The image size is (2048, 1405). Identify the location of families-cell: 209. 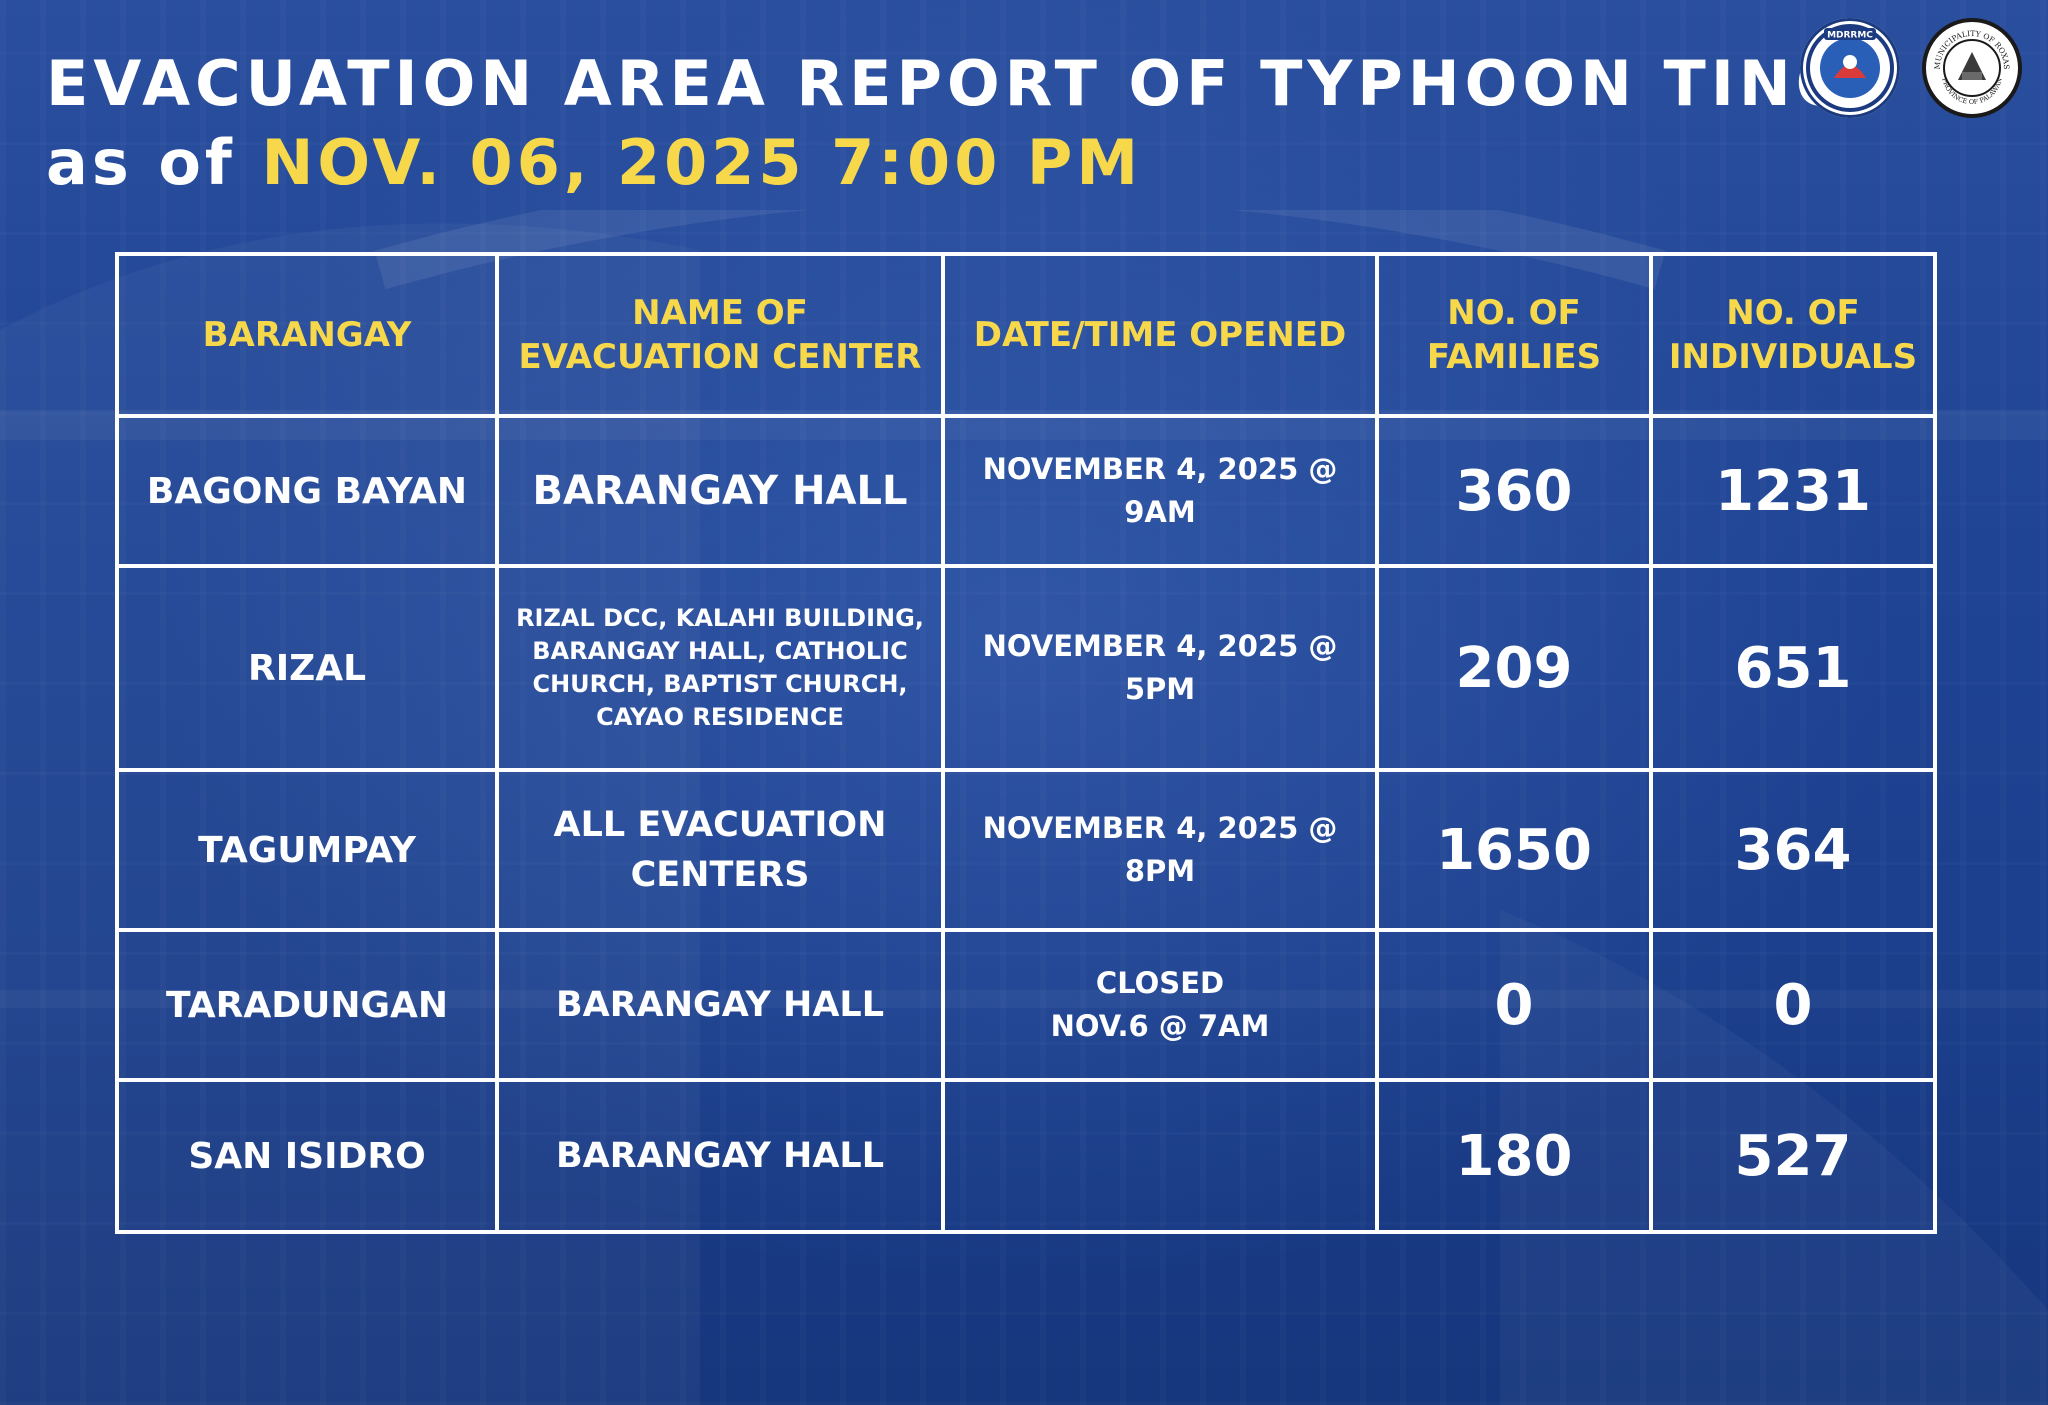
(1514, 668).